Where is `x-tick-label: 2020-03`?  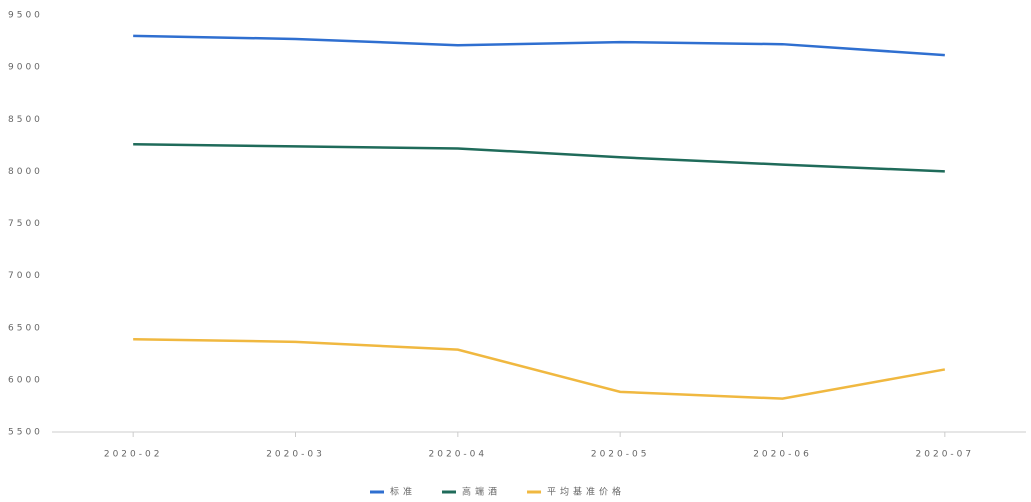
x-tick-label: 2020-03 is located at coordinates (295, 455).